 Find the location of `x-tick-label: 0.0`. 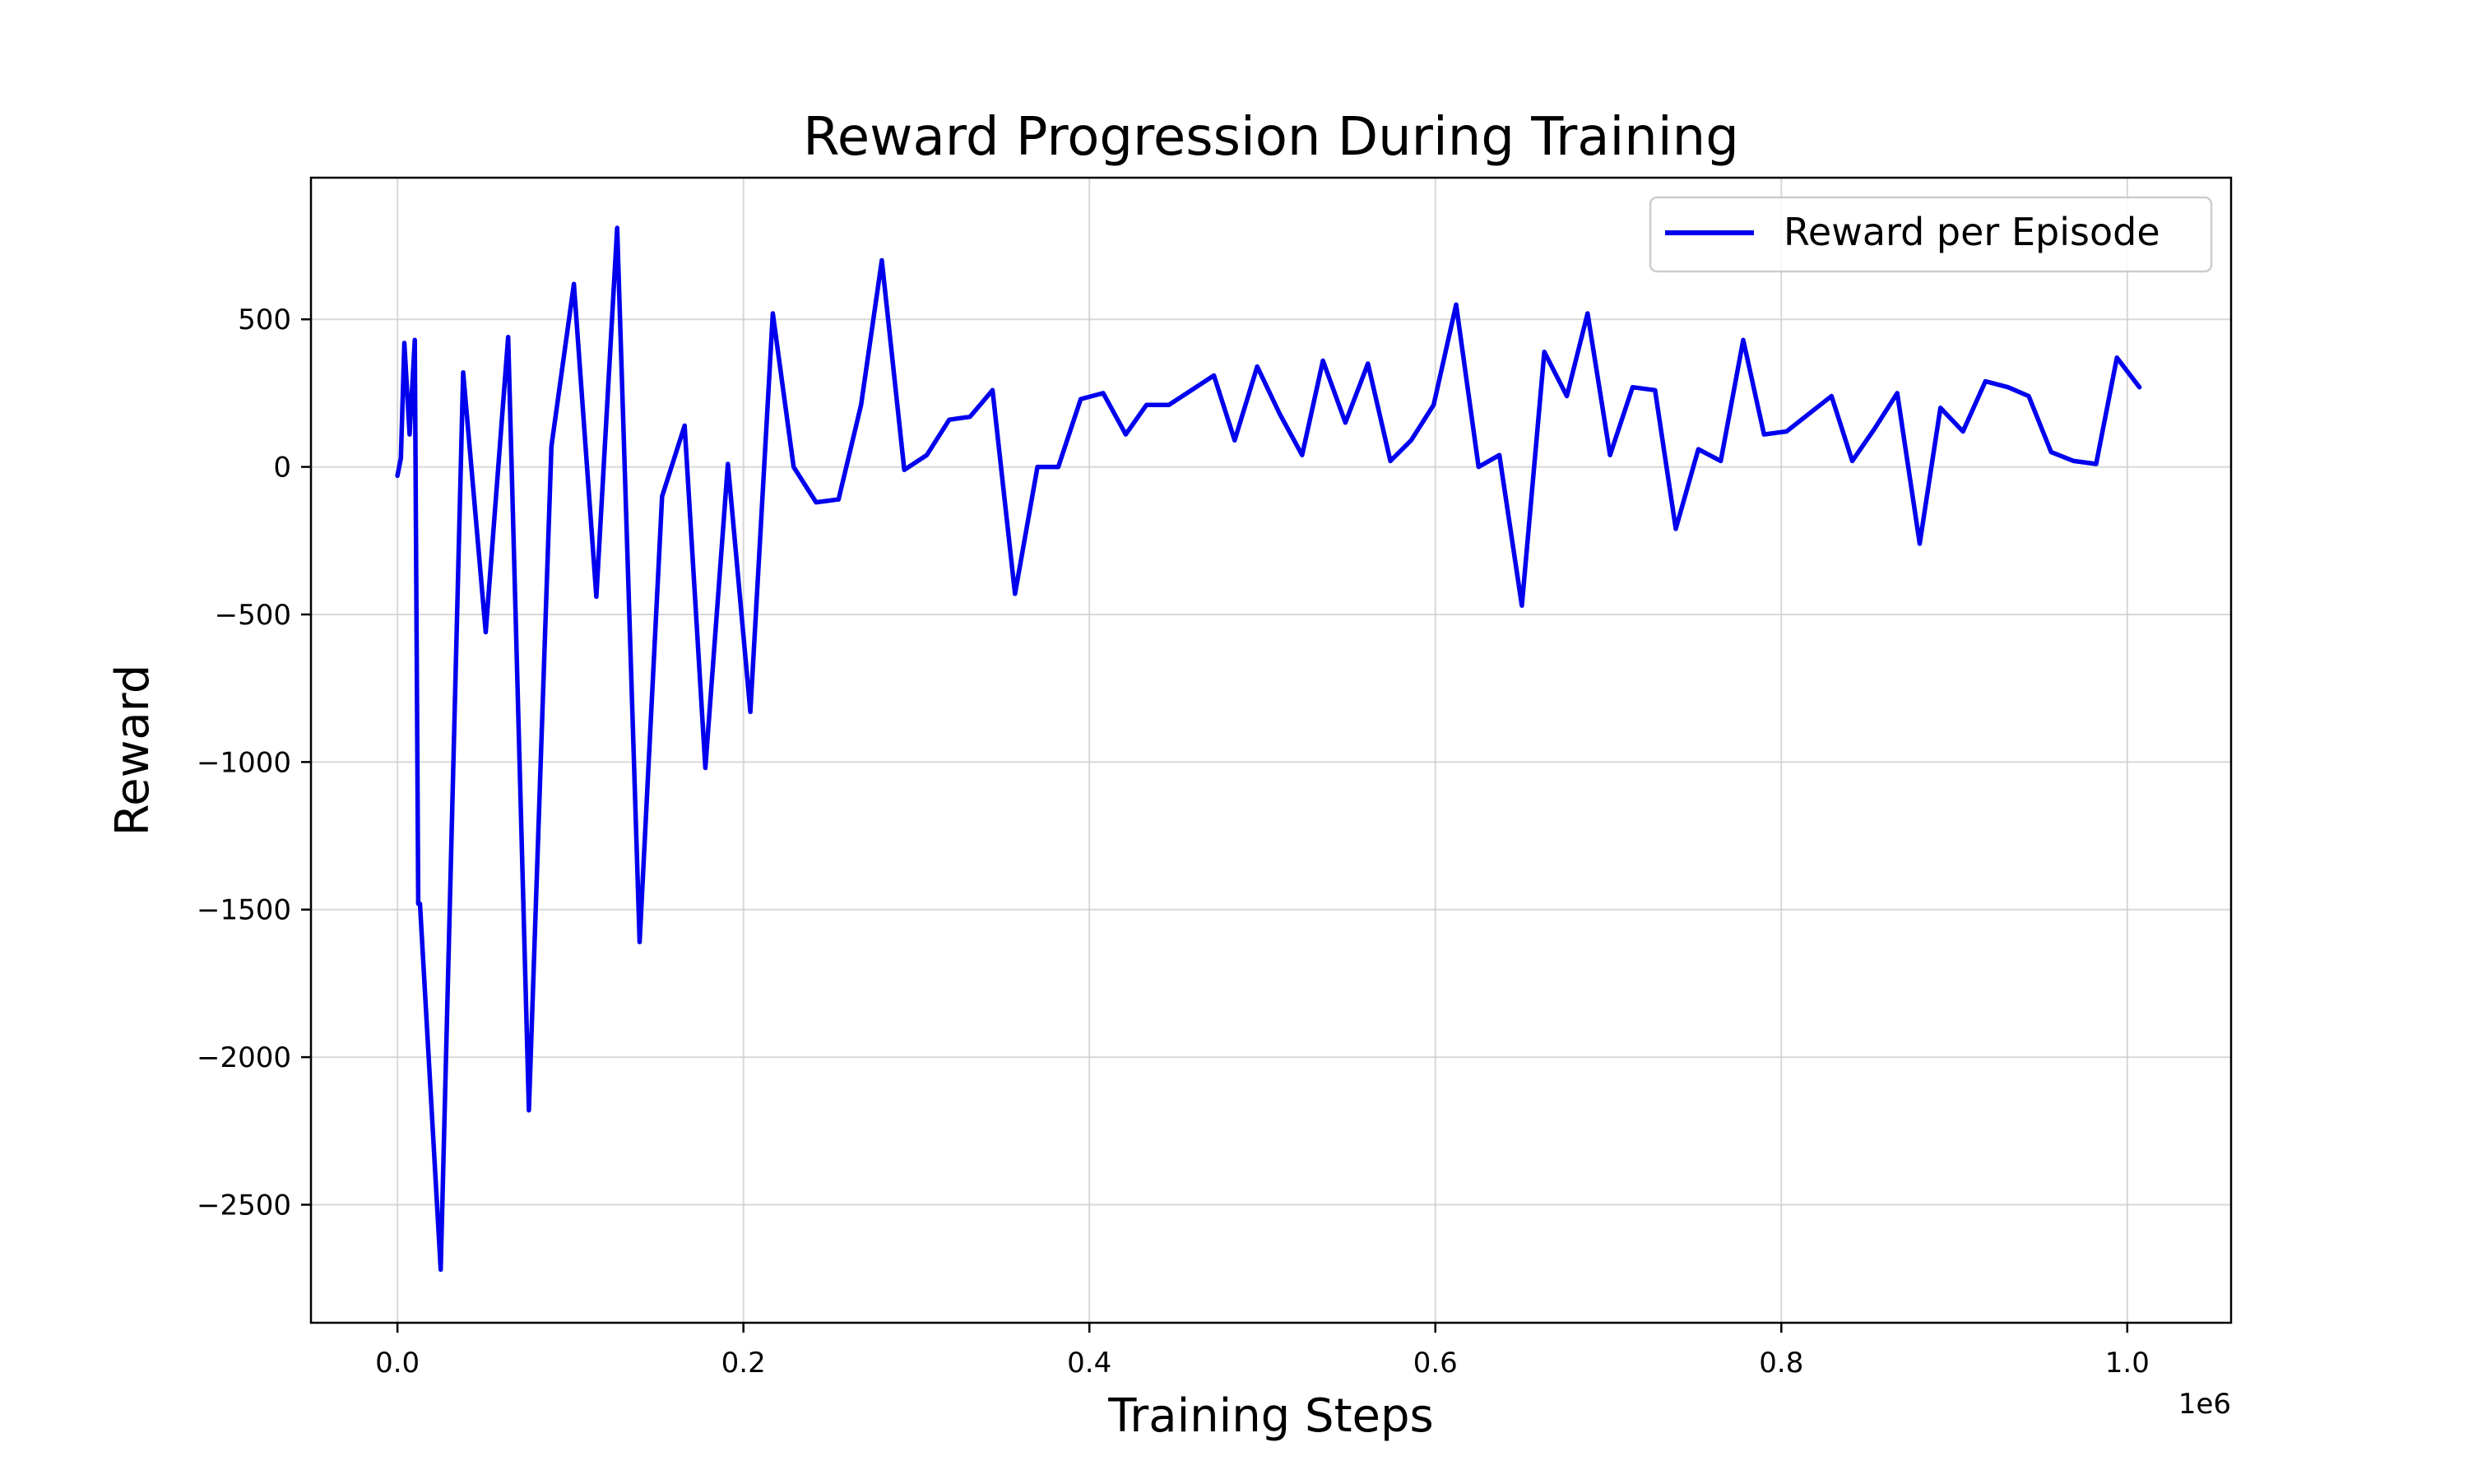

x-tick-label: 0.0 is located at coordinates (397, 1363).